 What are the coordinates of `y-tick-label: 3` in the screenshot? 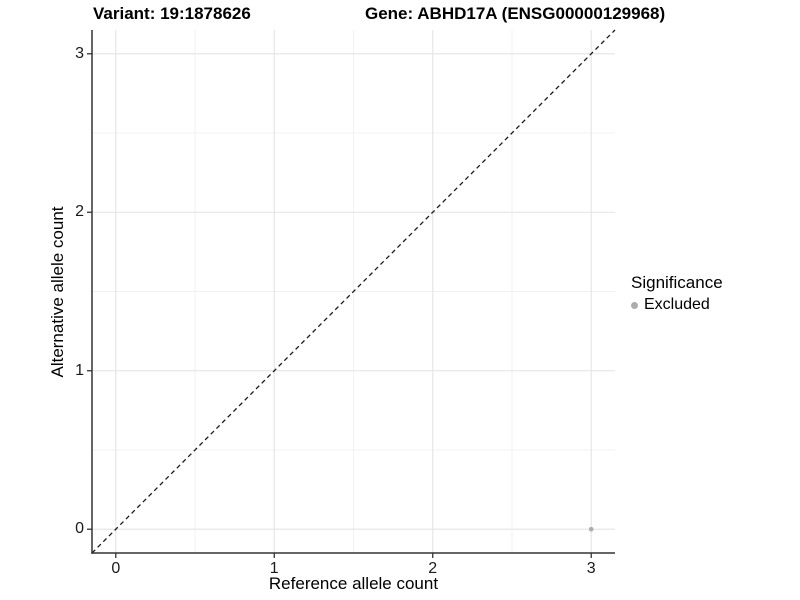 It's located at (79, 53).